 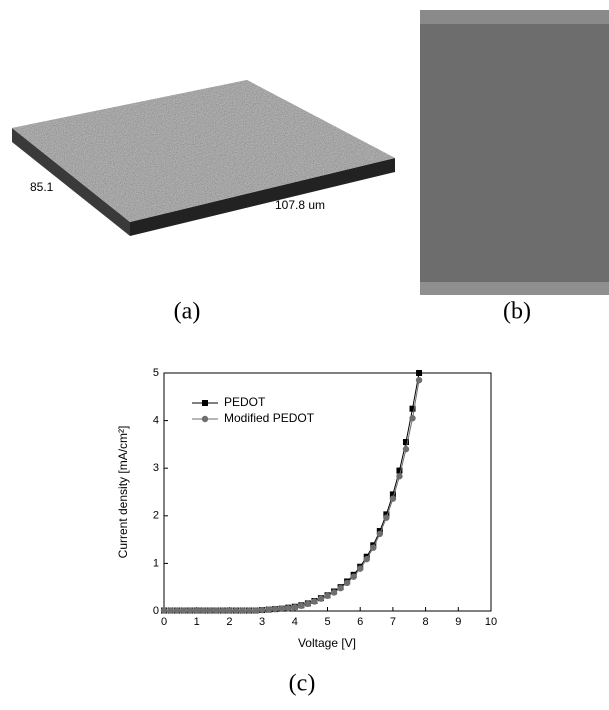 What do you see at coordinates (327, 643) in the screenshot?
I see `x-axis-label: Voltage [V]` at bounding box center [327, 643].